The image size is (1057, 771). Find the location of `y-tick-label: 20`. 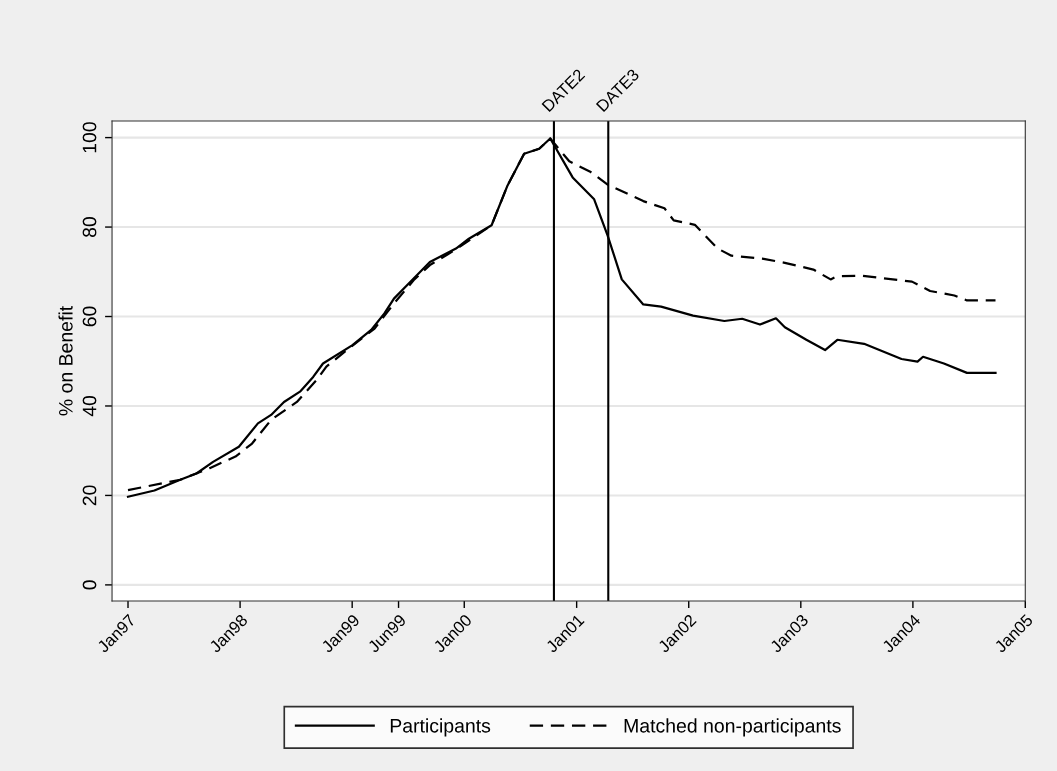

y-tick-label: 20 is located at coordinates (89, 495).